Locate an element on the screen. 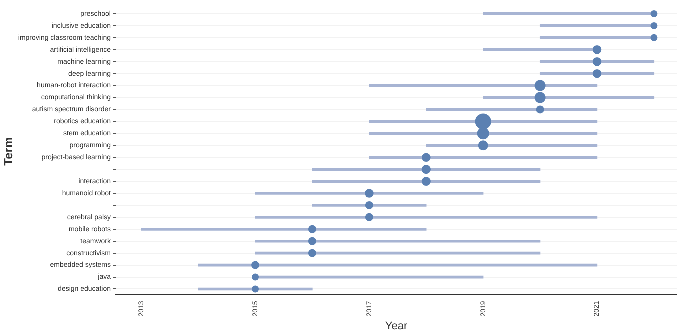 This screenshot has height=335, width=685. x-axis-title: Year is located at coordinates (396, 326).